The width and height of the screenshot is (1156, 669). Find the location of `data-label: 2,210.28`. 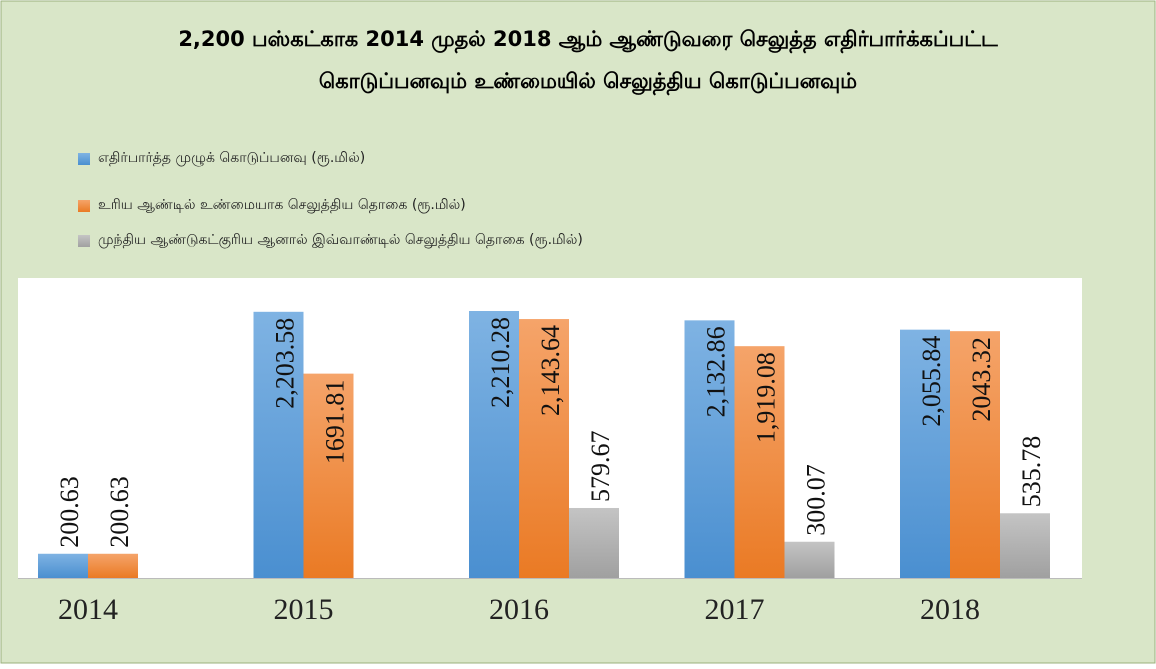

data-label: 2,210.28 is located at coordinates (500, 362).